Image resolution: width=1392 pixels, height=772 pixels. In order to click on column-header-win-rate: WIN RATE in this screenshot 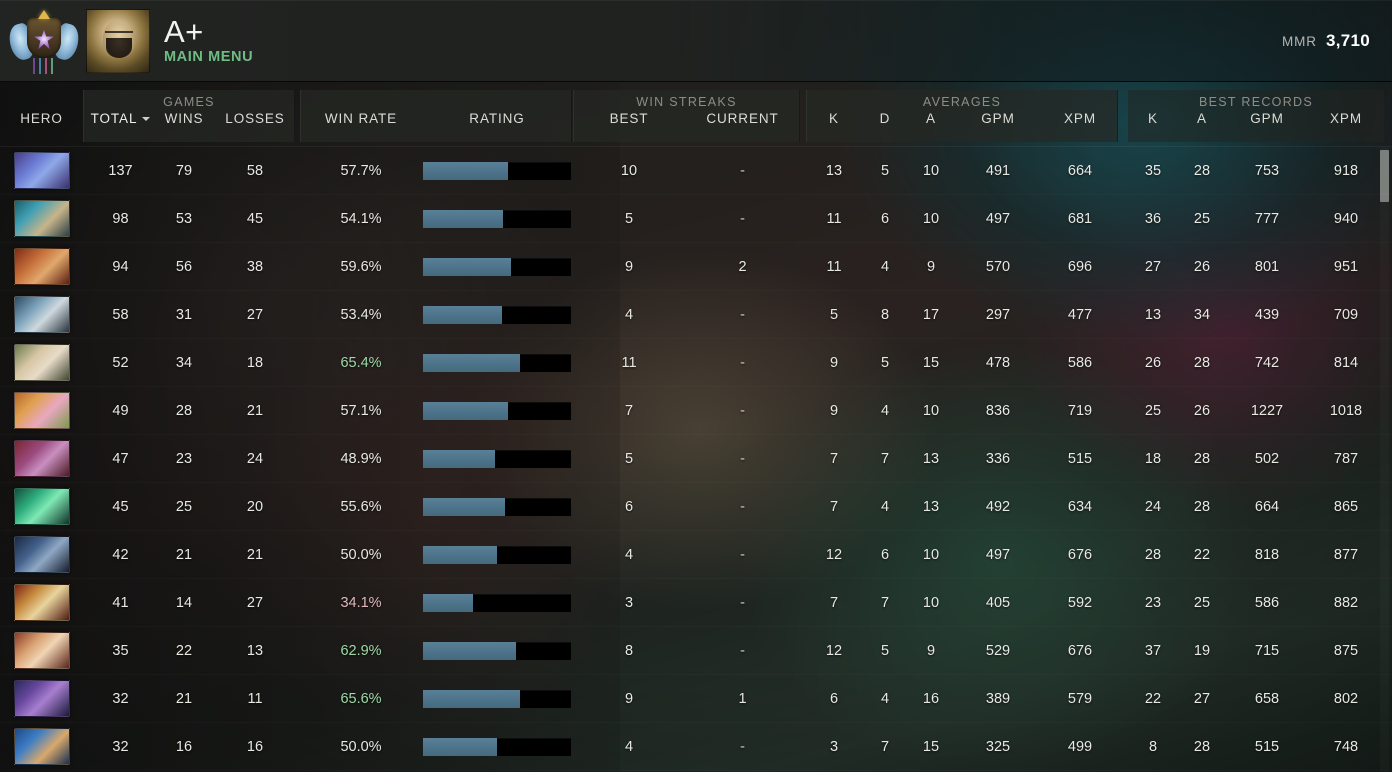, I will do `click(361, 118)`.